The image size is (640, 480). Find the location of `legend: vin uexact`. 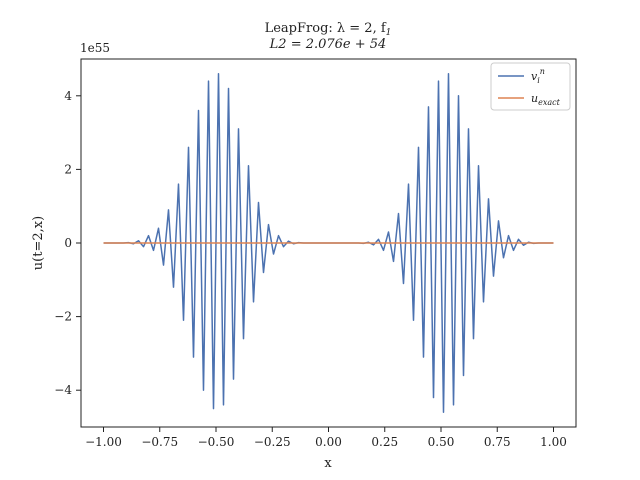

legend: vin uexact is located at coordinates (530, 86).